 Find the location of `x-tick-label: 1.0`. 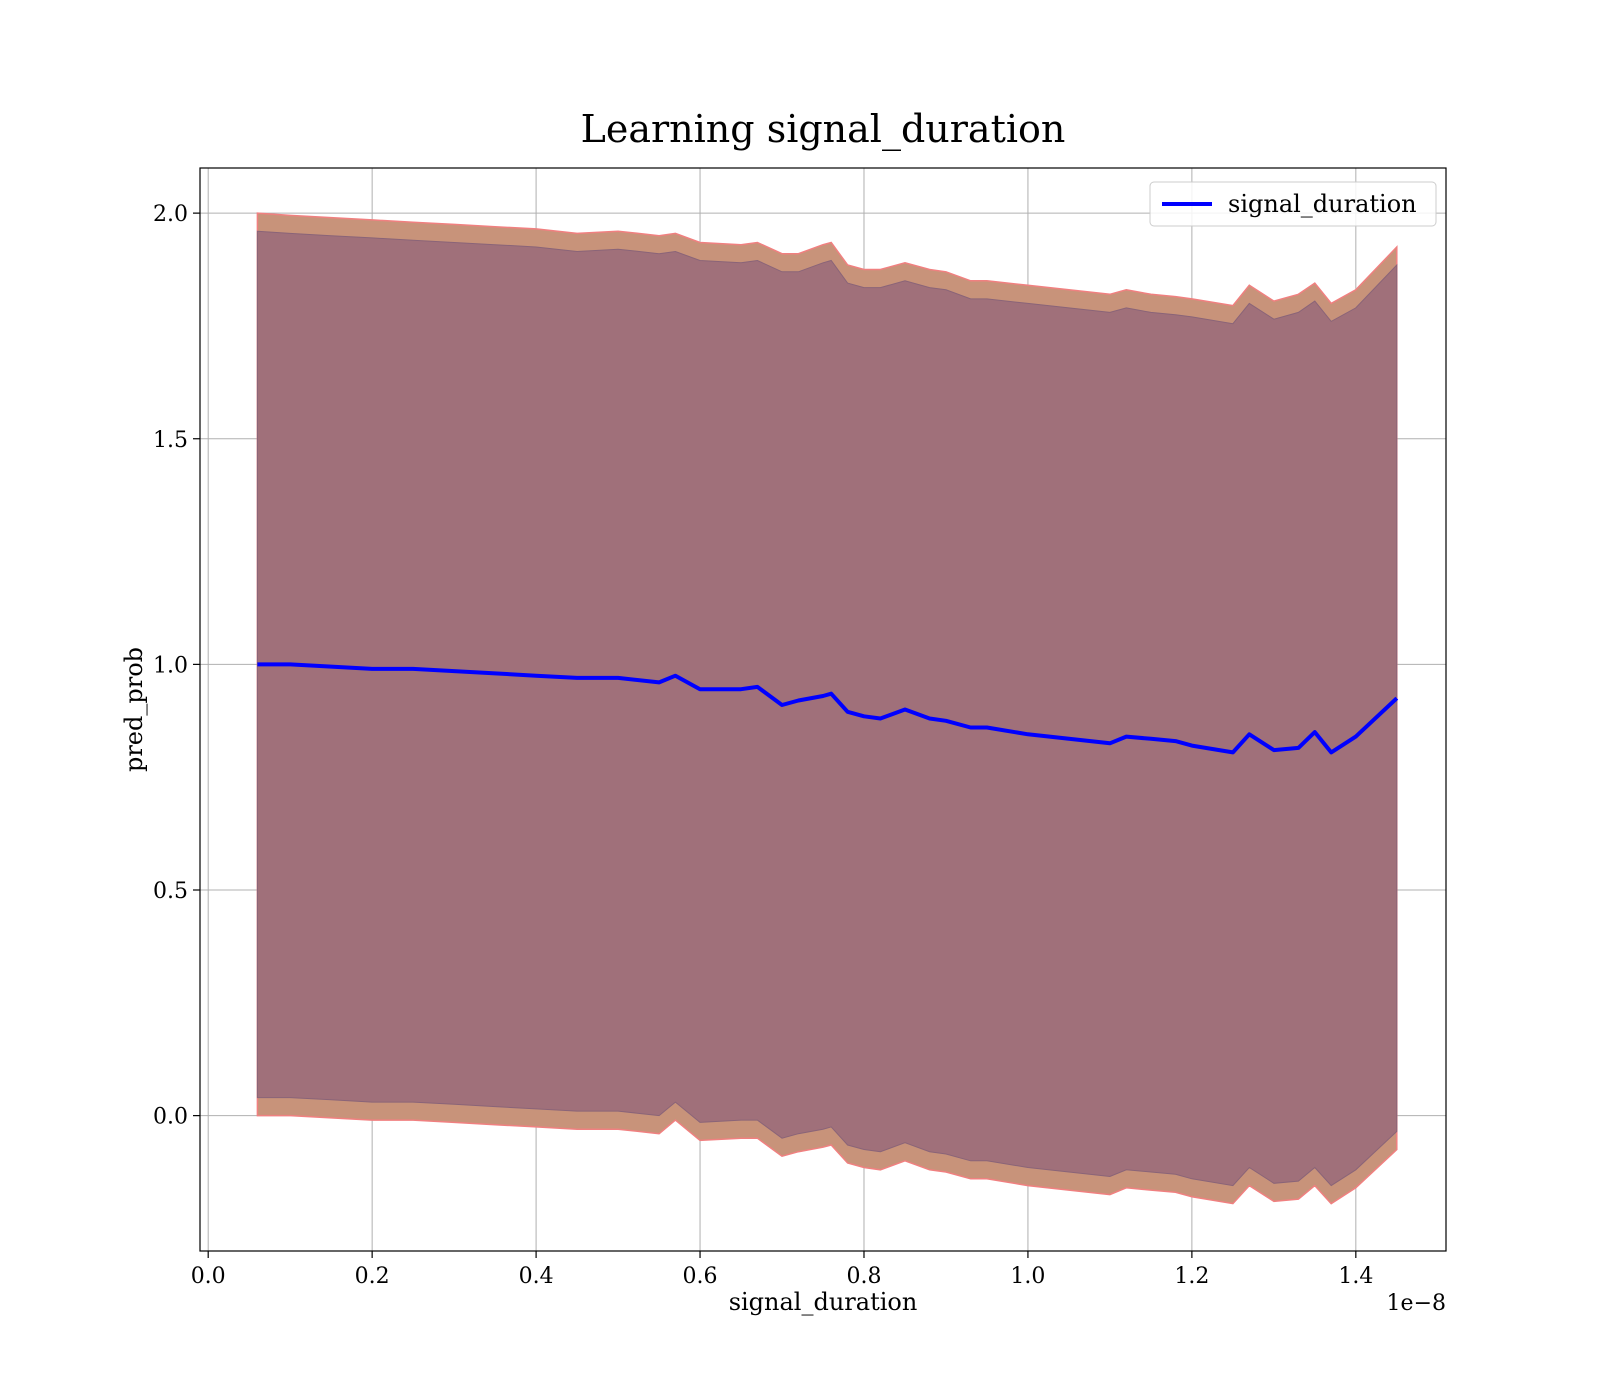

x-tick-label: 1.0 is located at coordinates (1027, 1276).